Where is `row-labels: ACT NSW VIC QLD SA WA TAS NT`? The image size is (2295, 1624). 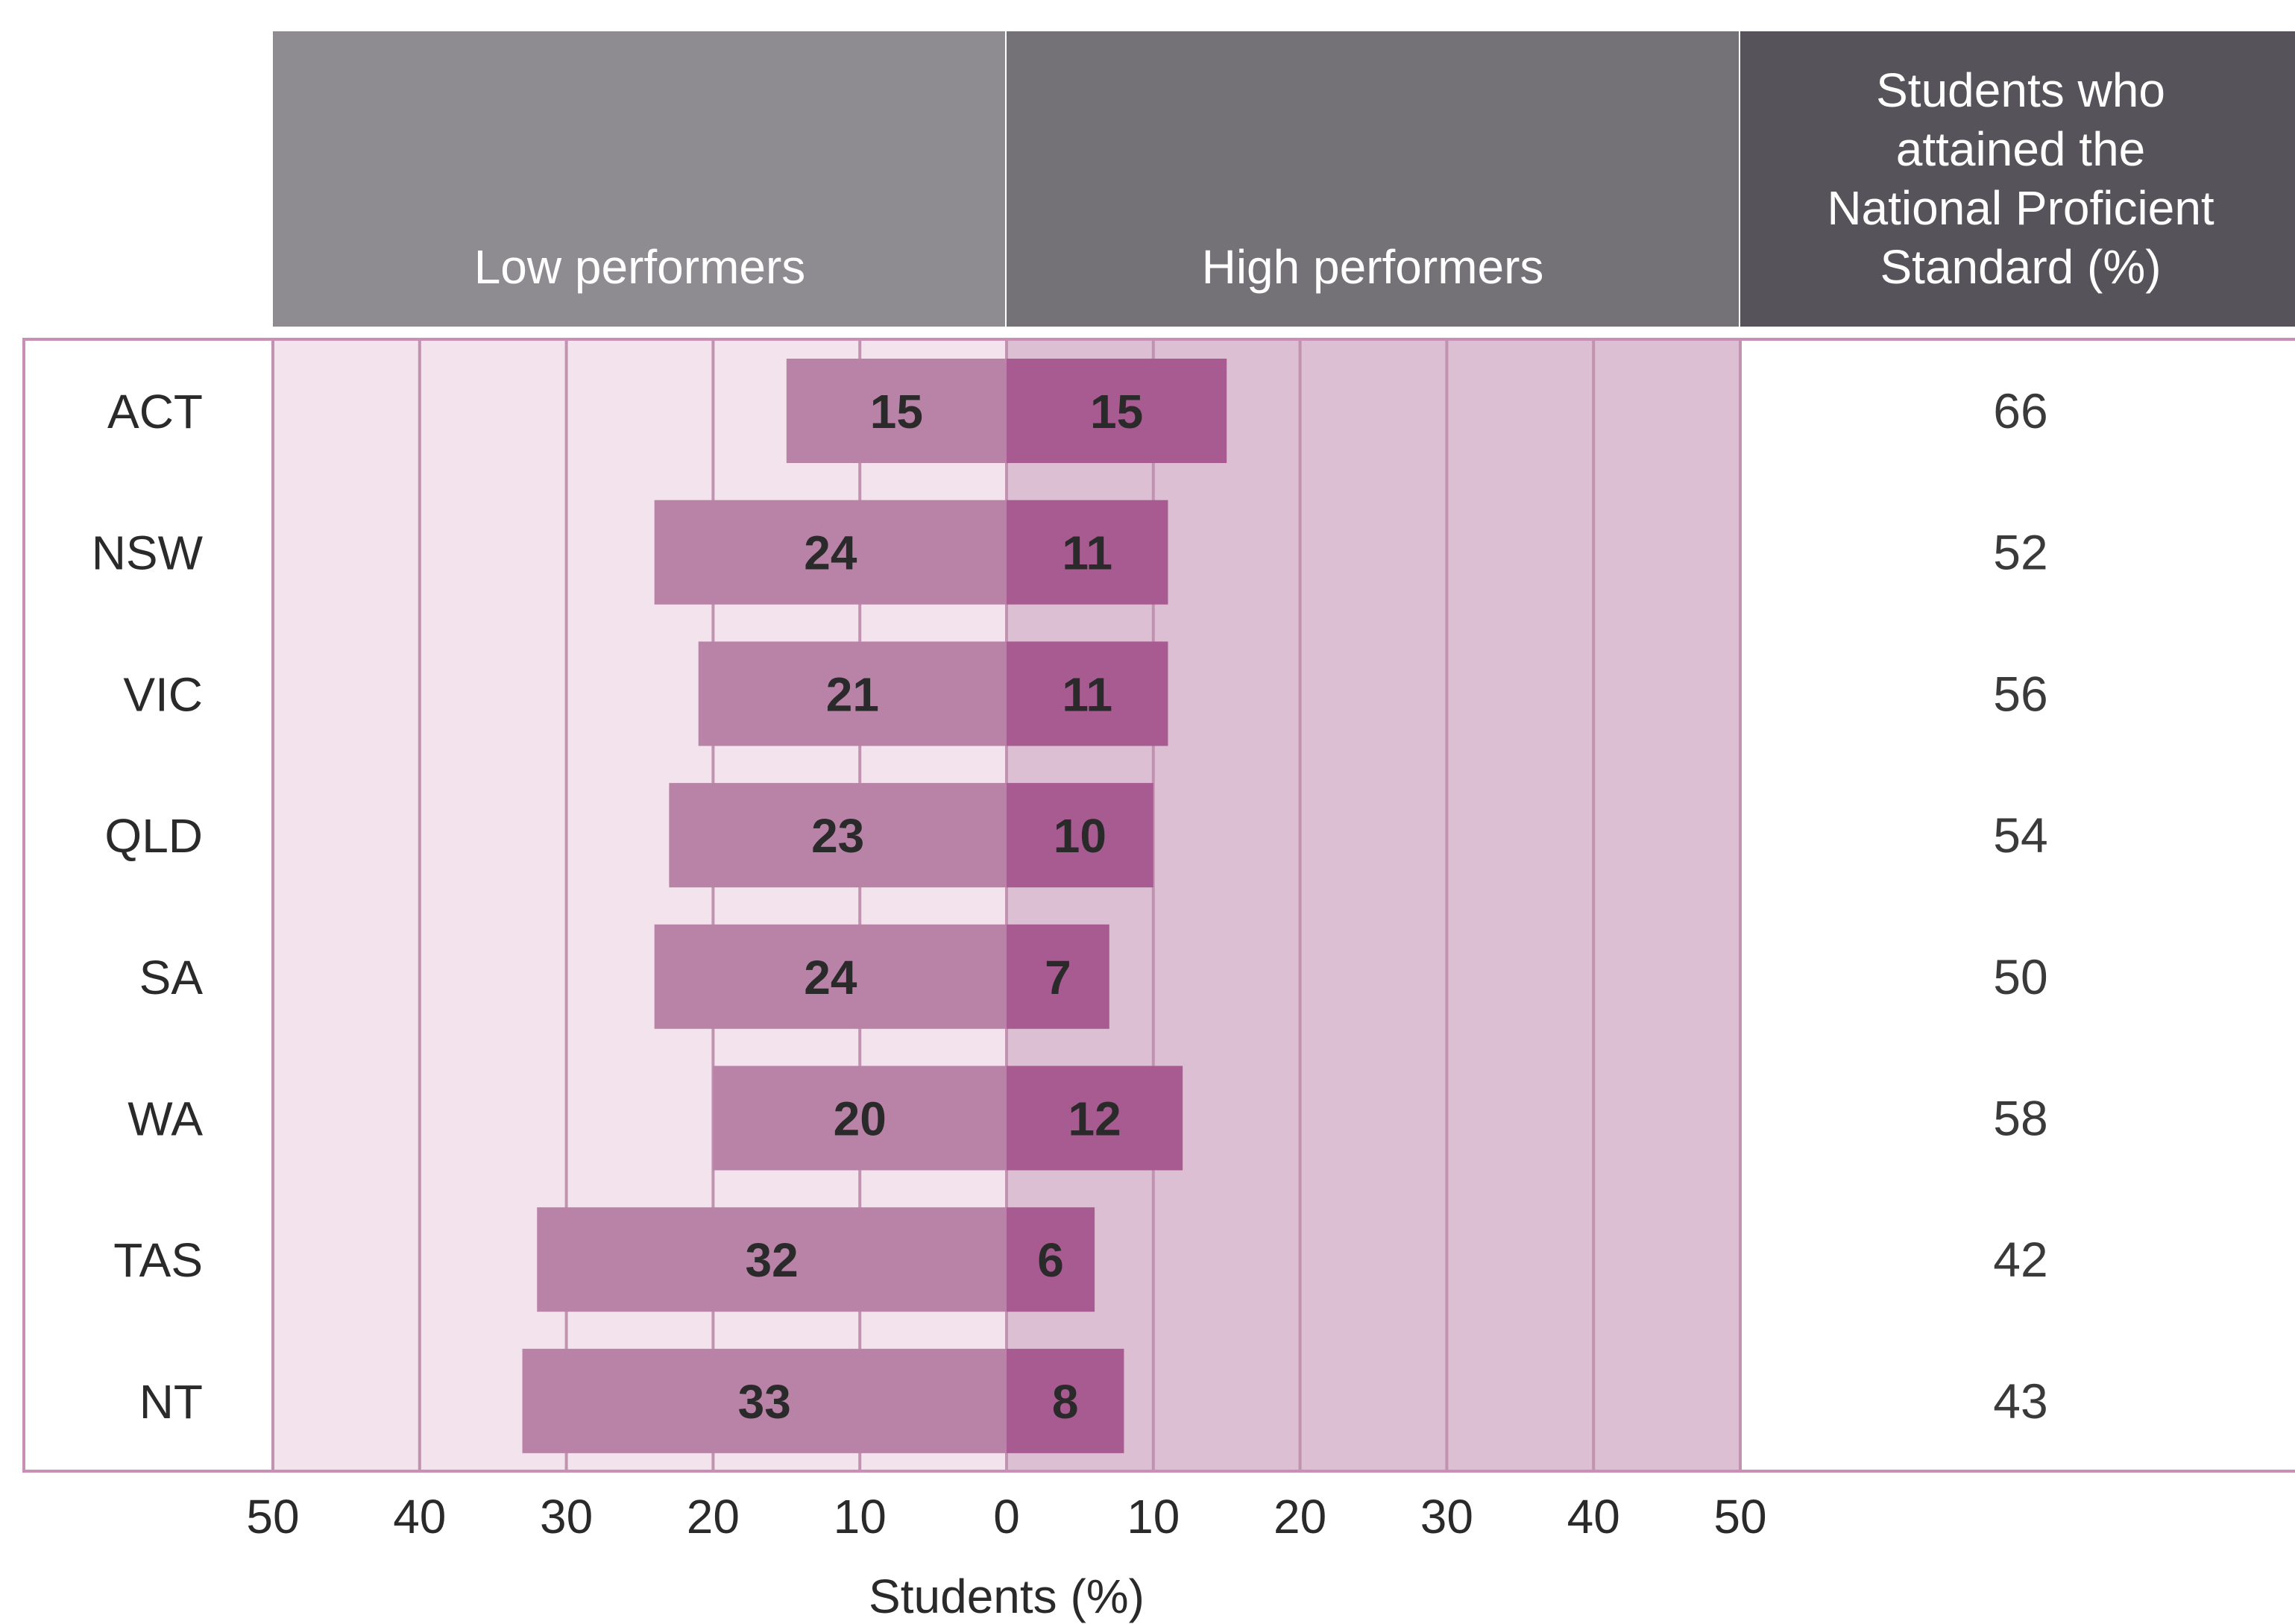 row-labels: ACT NSW VIC QLD SA WA TAS NT is located at coordinates (148, 907).